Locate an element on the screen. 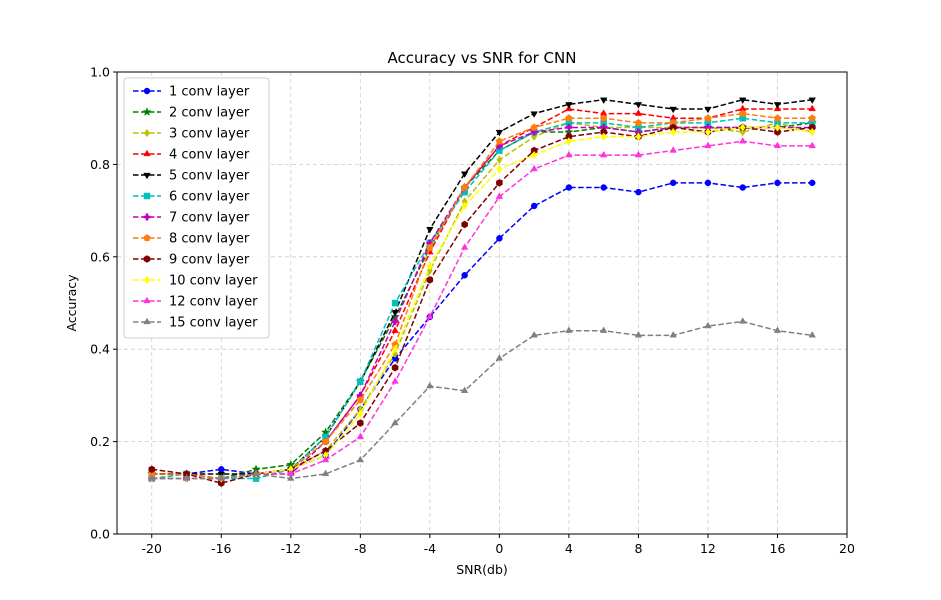 This screenshot has width=941, height=600. legend-label: 2 conv layer is located at coordinates (209, 113).